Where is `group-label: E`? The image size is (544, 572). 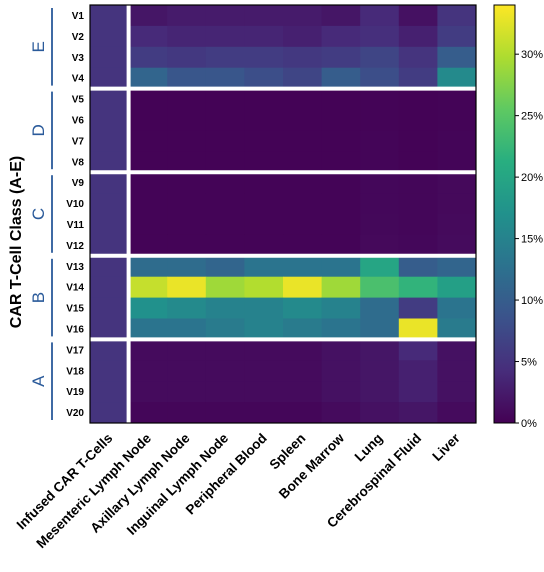
group-label: E is located at coordinates (38, 46).